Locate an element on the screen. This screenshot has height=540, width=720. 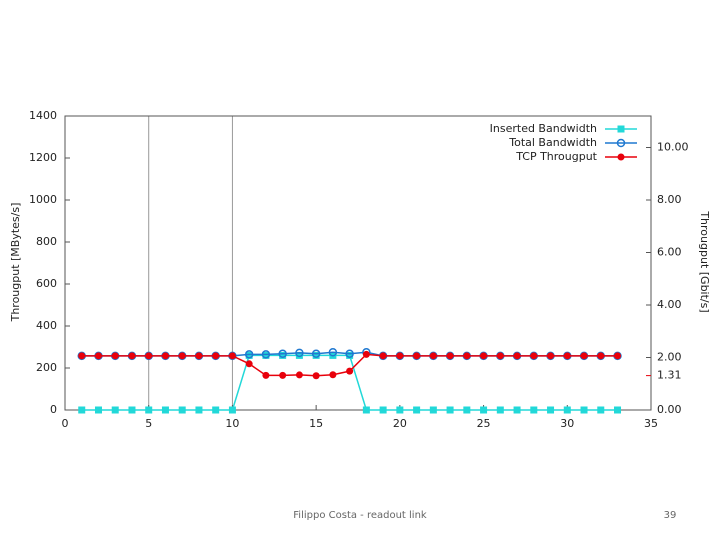
y-tick-label: 1000 is located at coordinates (43, 199).